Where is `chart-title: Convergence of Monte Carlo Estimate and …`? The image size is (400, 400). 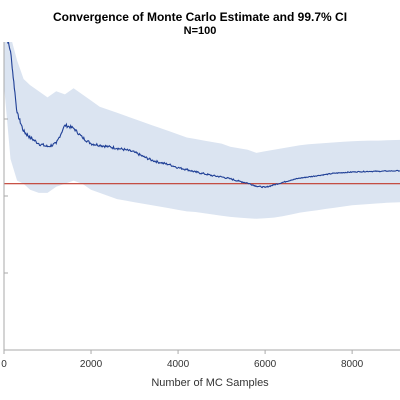 chart-title: Convergence of Monte Carlo Estimate and … is located at coordinates (200, 17).